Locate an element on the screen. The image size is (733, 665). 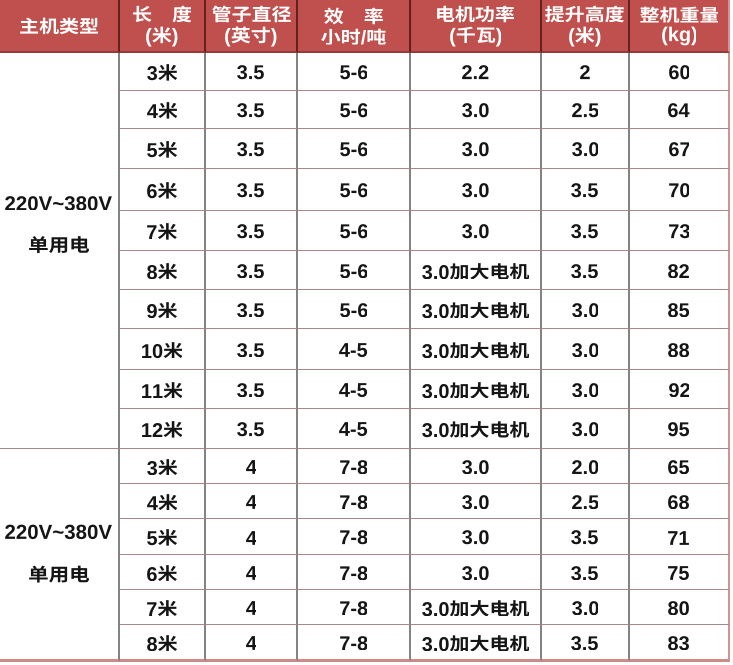
value-g2-row6-pipe-diameter is located at coordinates (251, 643).